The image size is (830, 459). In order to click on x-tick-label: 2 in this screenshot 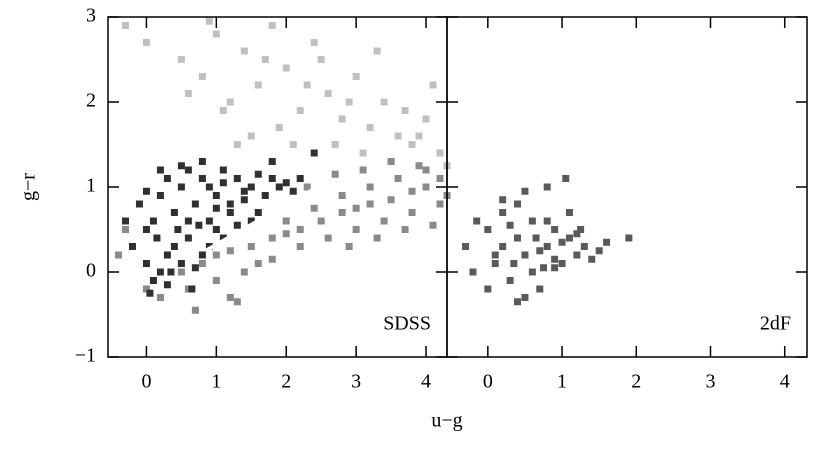, I will do `click(286, 382)`.